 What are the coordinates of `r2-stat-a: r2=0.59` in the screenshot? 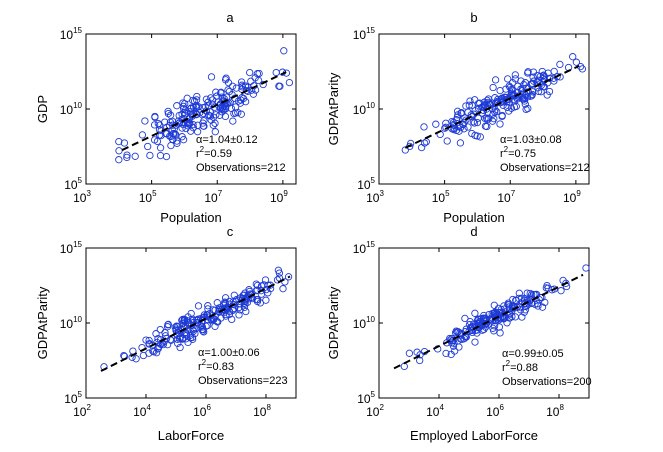 It's located at (214, 152).